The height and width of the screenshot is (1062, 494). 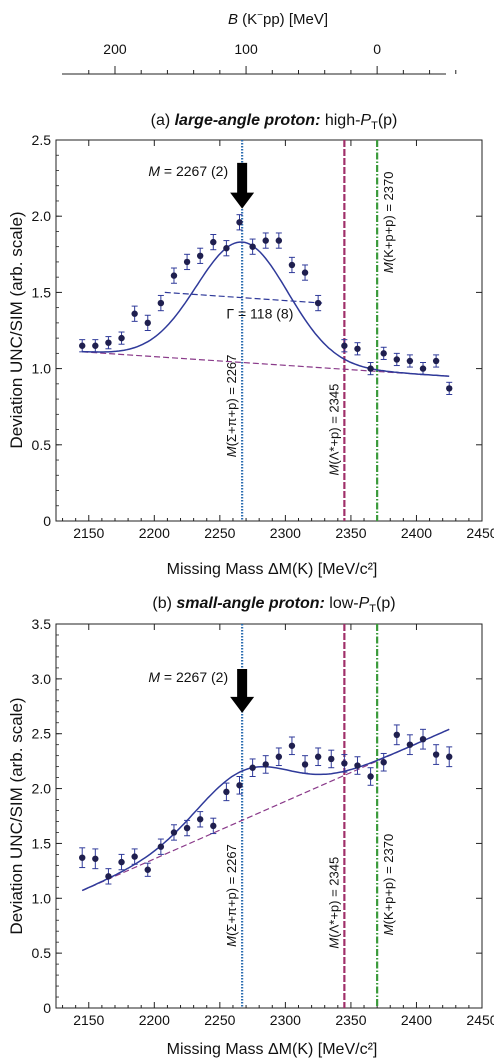 I want to click on fit-curve, so click(x=266, y=309).